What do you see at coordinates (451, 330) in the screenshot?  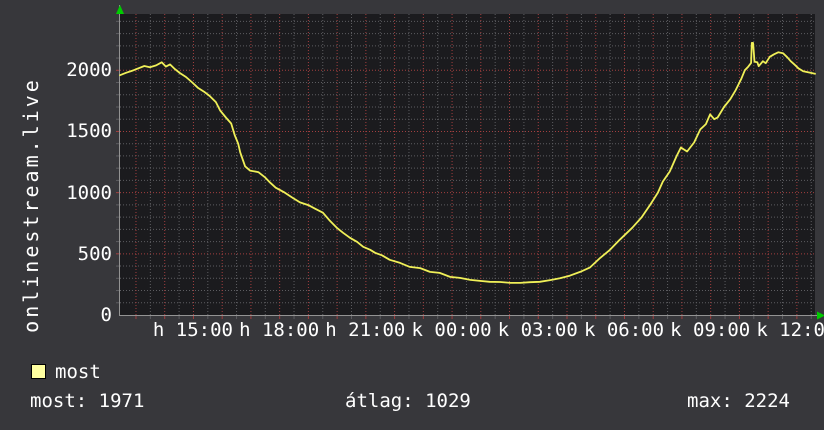 I see `x-tick-label: k 00:00` at bounding box center [451, 330].